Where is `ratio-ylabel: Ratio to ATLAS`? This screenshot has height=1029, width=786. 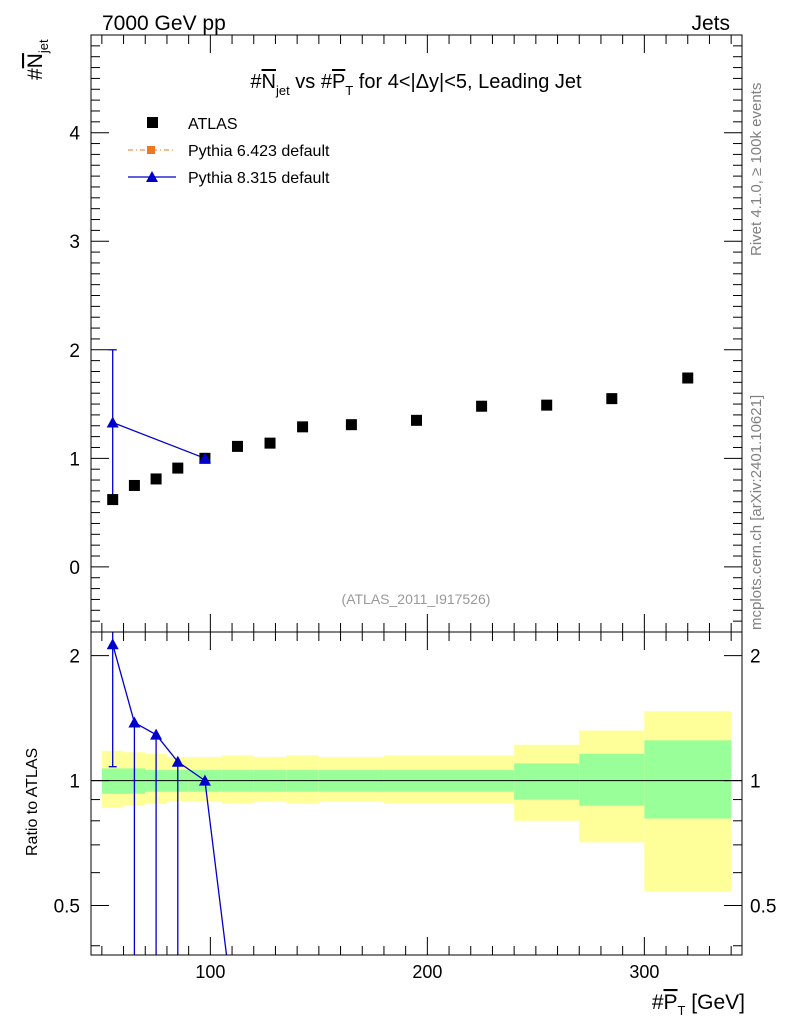
ratio-ylabel: Ratio to ATLAS is located at coordinates (32, 802).